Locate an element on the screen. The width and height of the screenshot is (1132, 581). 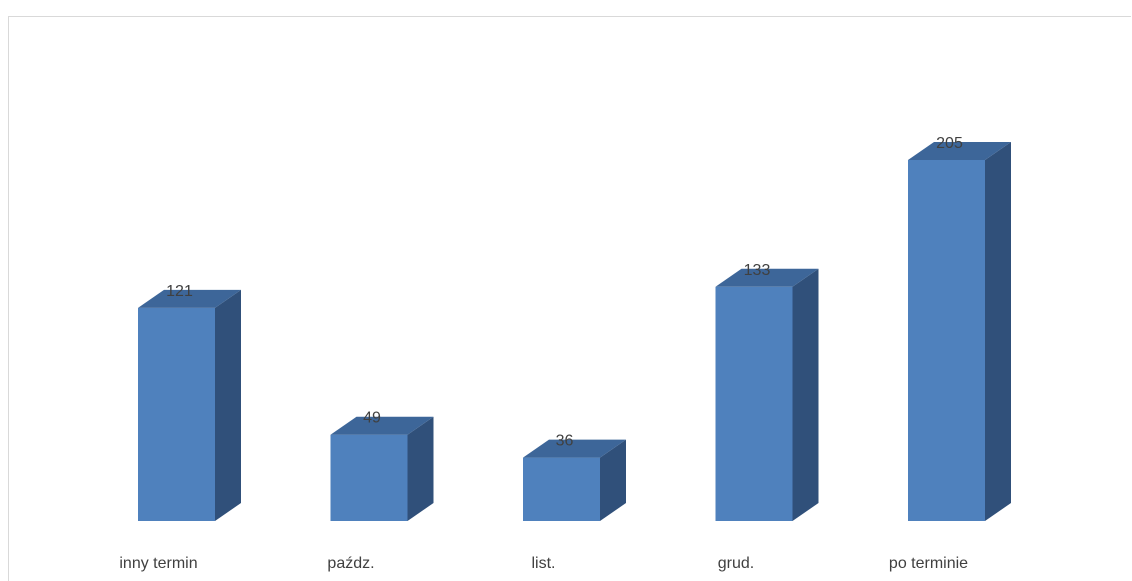
data-label: 133 is located at coordinates (757, 270).